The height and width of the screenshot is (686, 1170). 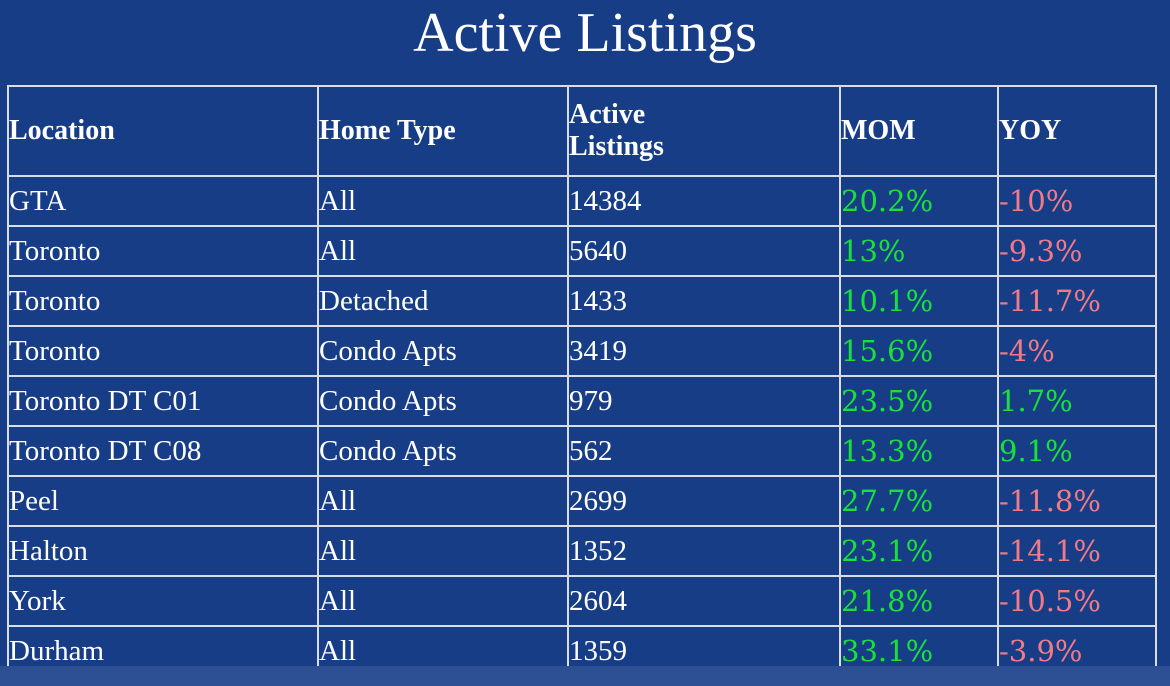 I want to click on column-header-home-type: Home Type, so click(x=443, y=131).